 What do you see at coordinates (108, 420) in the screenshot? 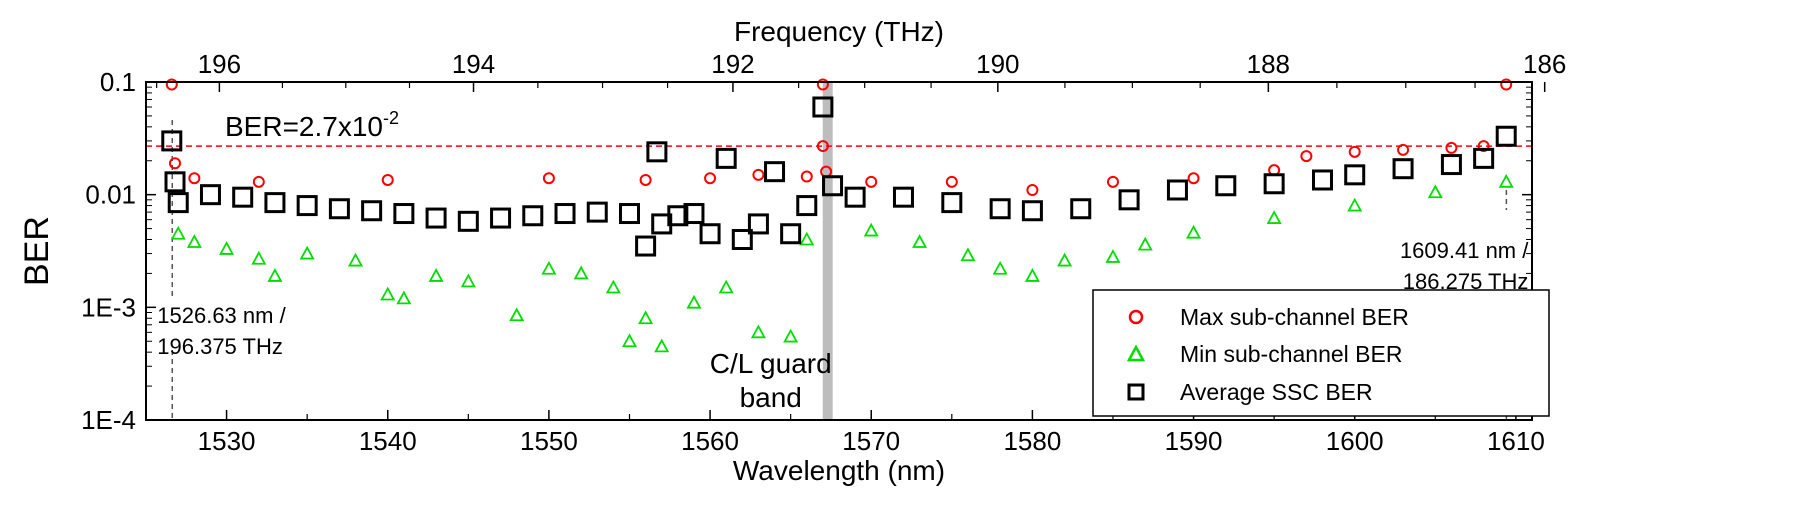
I see `y-tick-label: 1E-4` at bounding box center [108, 420].